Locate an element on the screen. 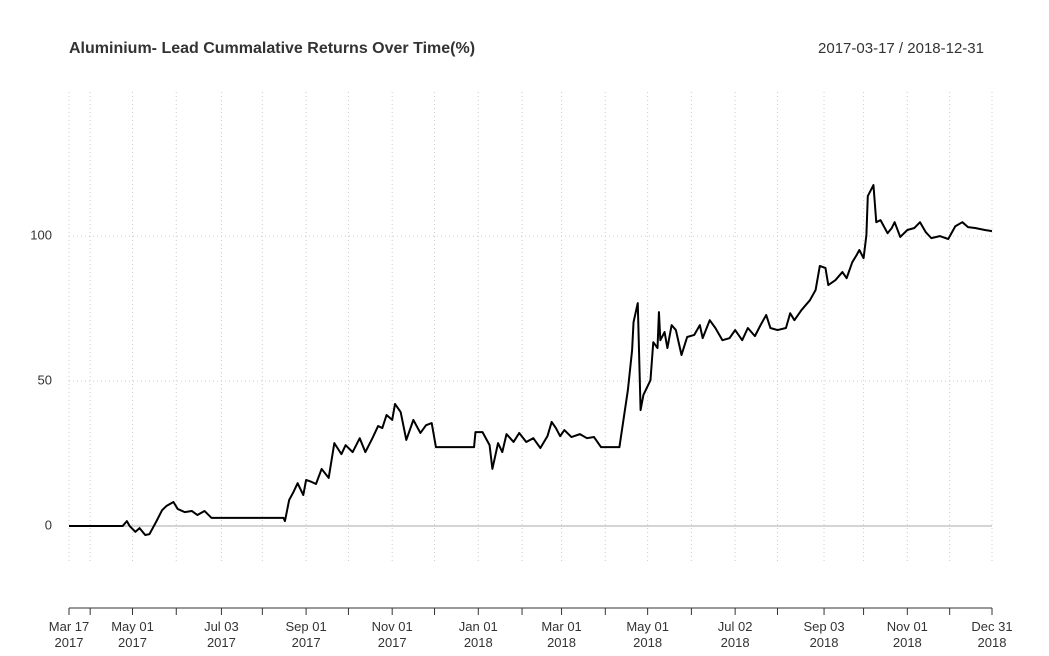  x-tick-label: Sep 03 2018 is located at coordinates (823, 634).